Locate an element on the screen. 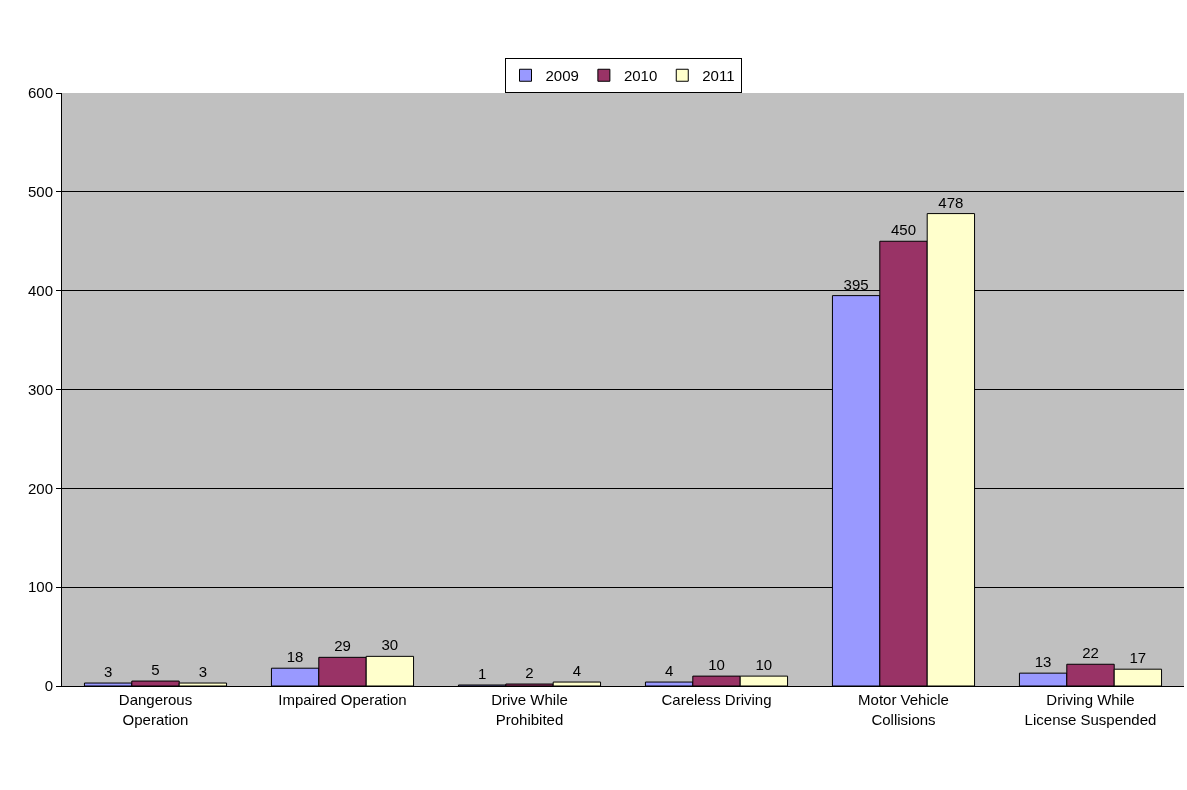 The width and height of the screenshot is (1187, 790). data-label: 30 is located at coordinates (390, 645).